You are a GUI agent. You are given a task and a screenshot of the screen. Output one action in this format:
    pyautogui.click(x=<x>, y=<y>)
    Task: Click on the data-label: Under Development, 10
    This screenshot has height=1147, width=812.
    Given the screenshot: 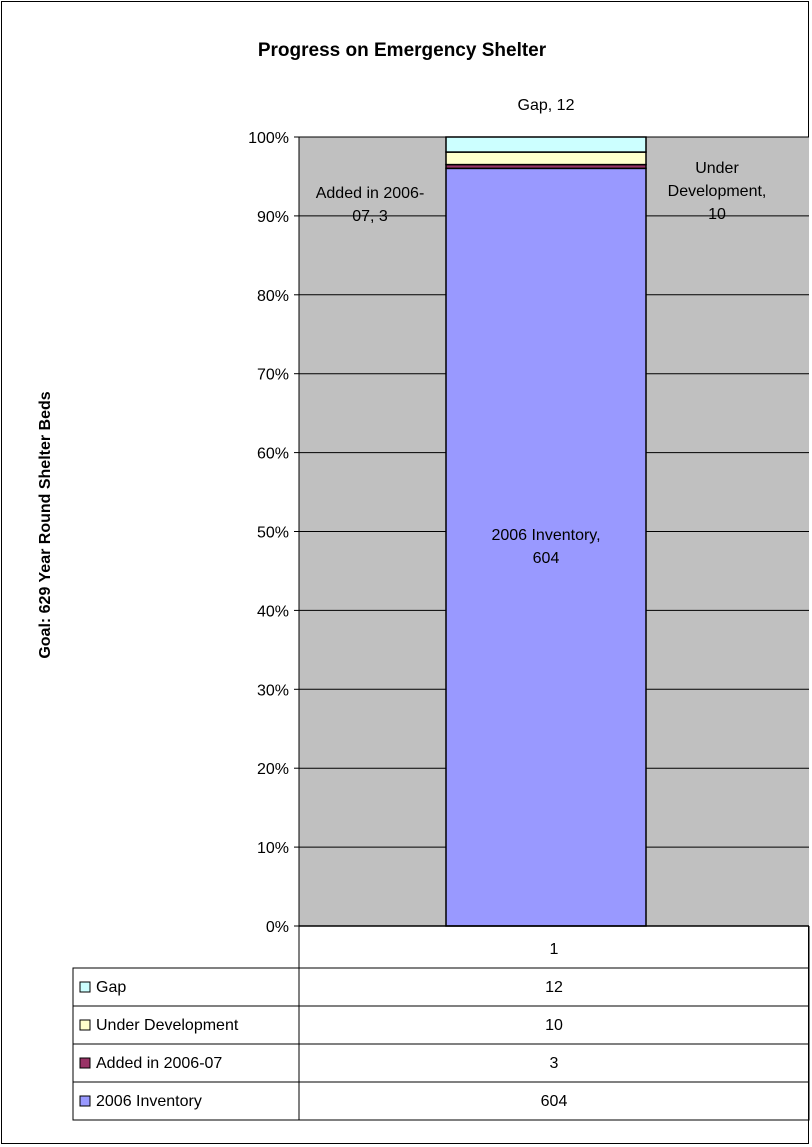 What is the action you would take?
    pyautogui.click(x=717, y=191)
    